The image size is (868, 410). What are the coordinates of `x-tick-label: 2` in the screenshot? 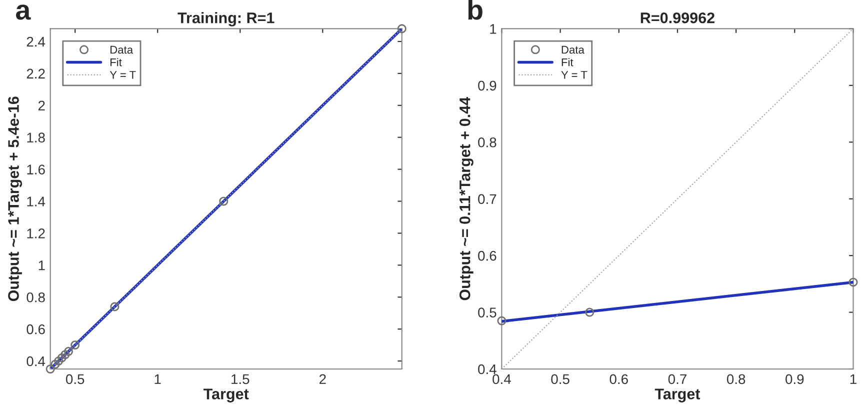 It's located at (323, 379).